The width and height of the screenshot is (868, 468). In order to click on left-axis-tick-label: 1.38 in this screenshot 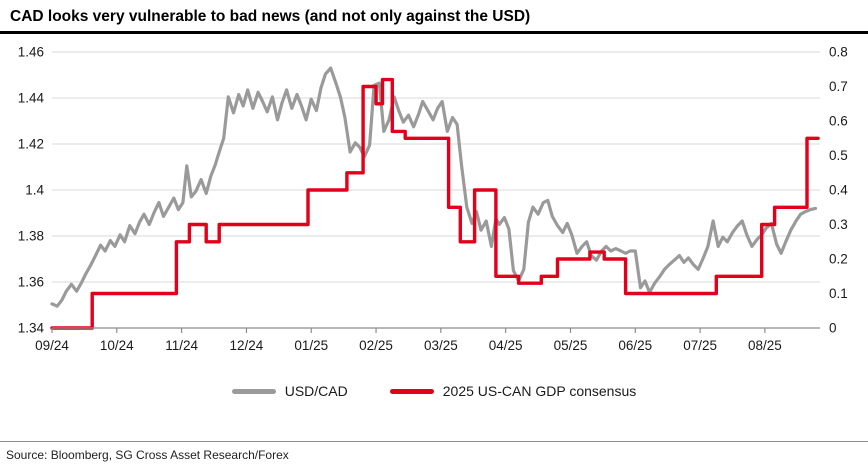, I will do `click(31, 236)`.